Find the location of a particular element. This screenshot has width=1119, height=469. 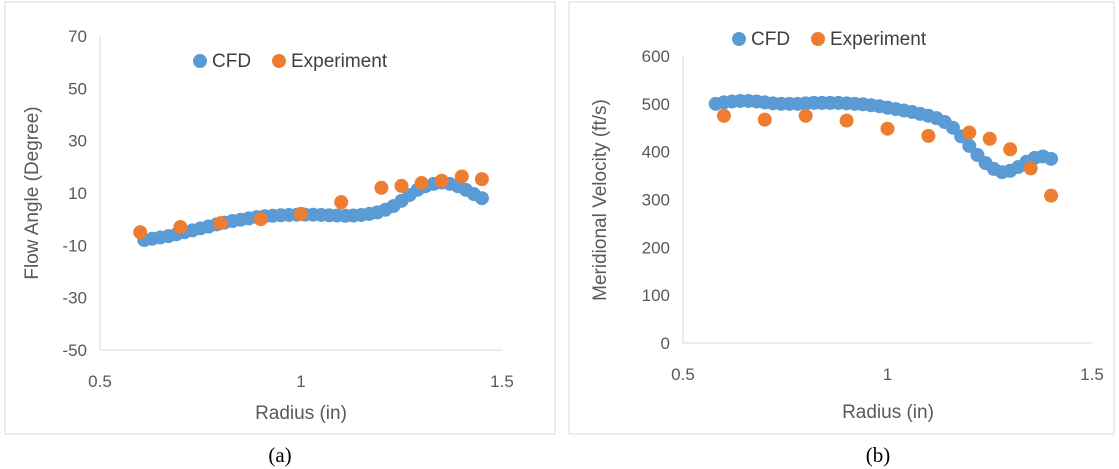

chart-a-y-axis-title: Flow Angle (Degree) is located at coordinates (32, 192).